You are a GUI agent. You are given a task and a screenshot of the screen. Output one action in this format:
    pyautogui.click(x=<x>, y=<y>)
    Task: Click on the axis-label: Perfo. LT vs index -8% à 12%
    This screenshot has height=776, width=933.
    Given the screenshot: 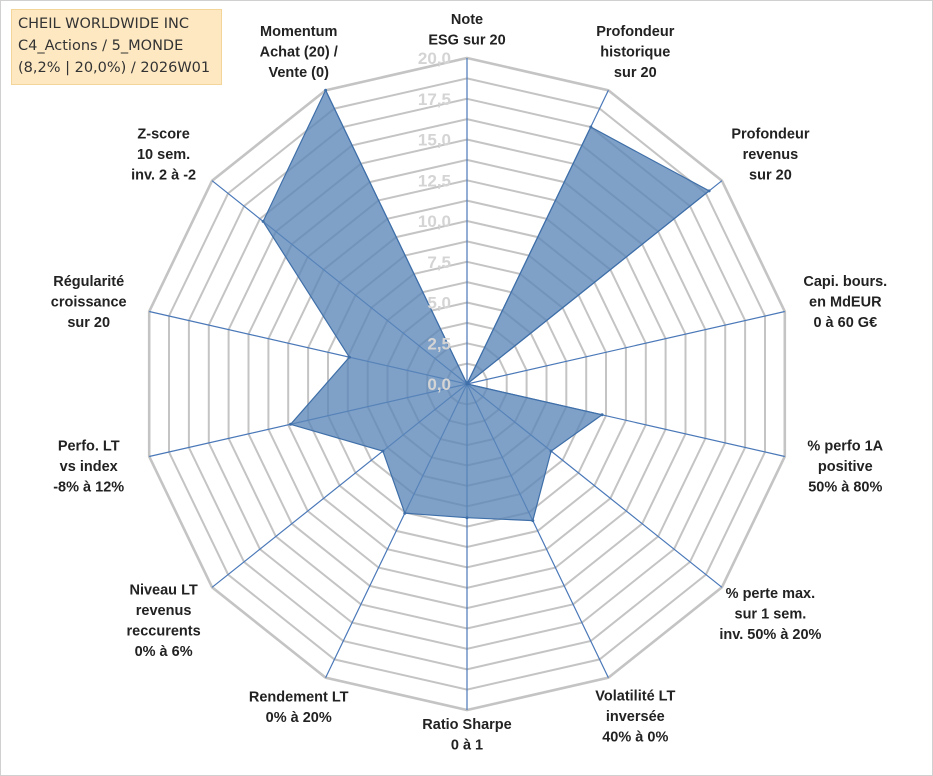 What is the action you would take?
    pyautogui.click(x=88, y=466)
    